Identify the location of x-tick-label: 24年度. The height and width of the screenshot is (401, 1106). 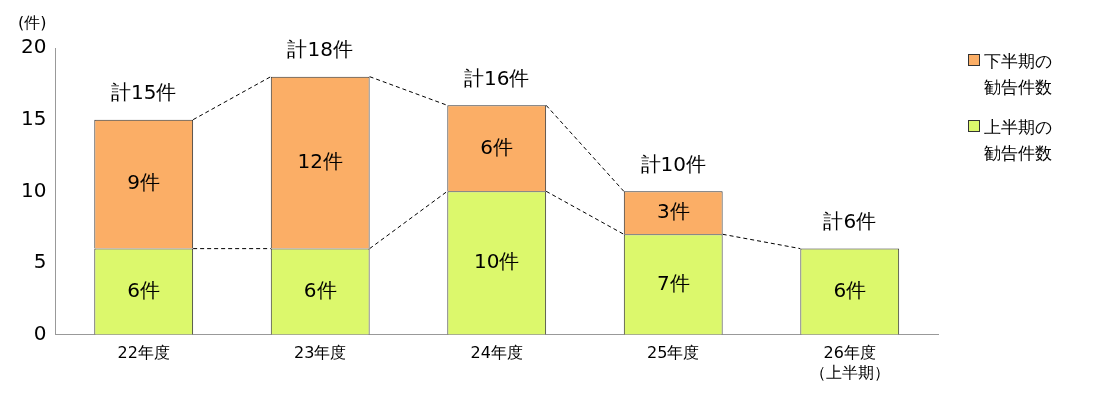
(496, 353).